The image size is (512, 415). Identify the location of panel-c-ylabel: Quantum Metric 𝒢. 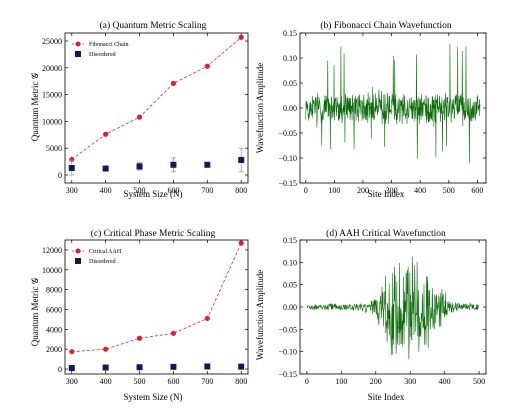
(35, 311).